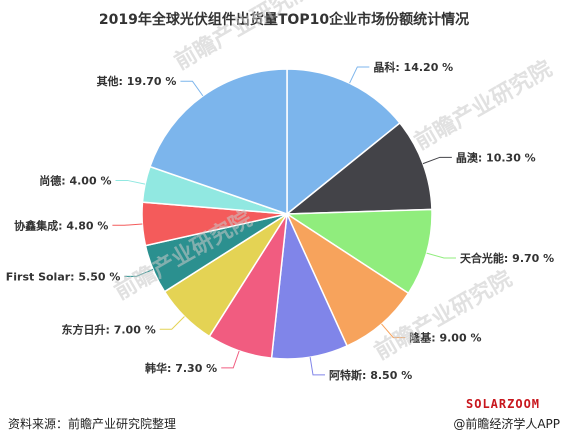 The height and width of the screenshot is (438, 568). What do you see at coordinates (507, 258) in the screenshot?
I see `slice-label: 天合光能: 9.70 %` at bounding box center [507, 258].